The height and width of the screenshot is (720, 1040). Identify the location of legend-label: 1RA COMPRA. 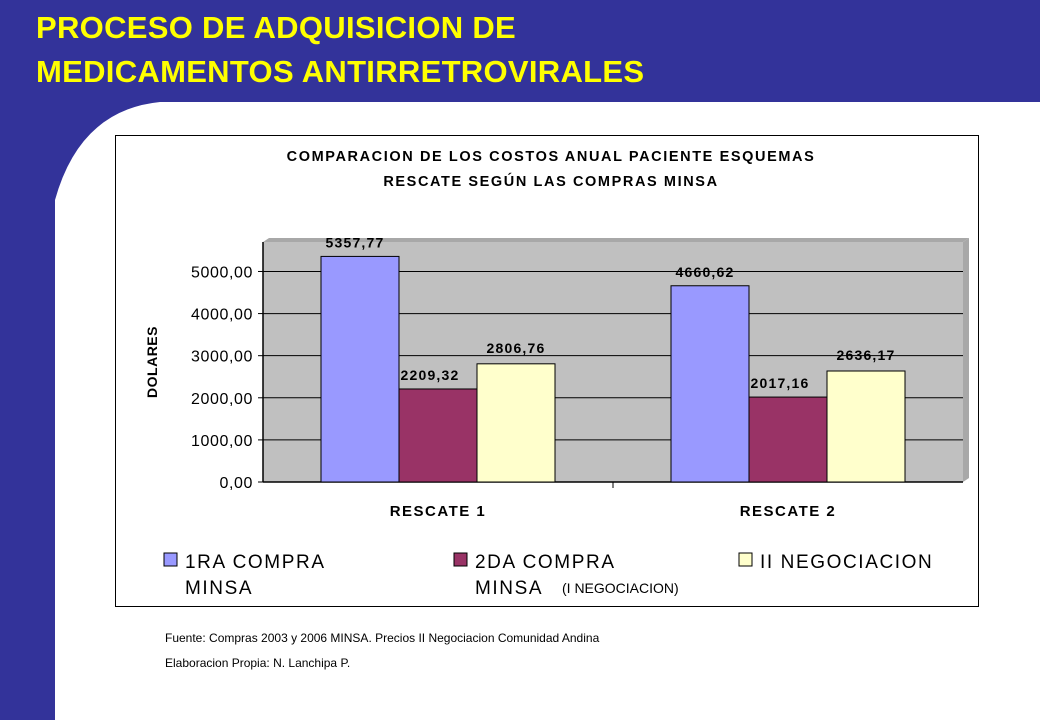
(255, 562).